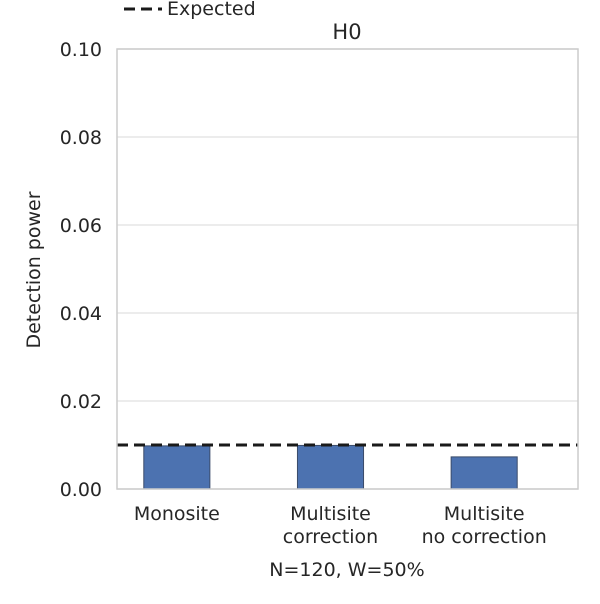 Image resolution: width=600 pixels, height=604 pixels. I want to click on y-tick-labels: 0.00 0.02 0.04 0.06 0.08 0.10, so click(81, 270).